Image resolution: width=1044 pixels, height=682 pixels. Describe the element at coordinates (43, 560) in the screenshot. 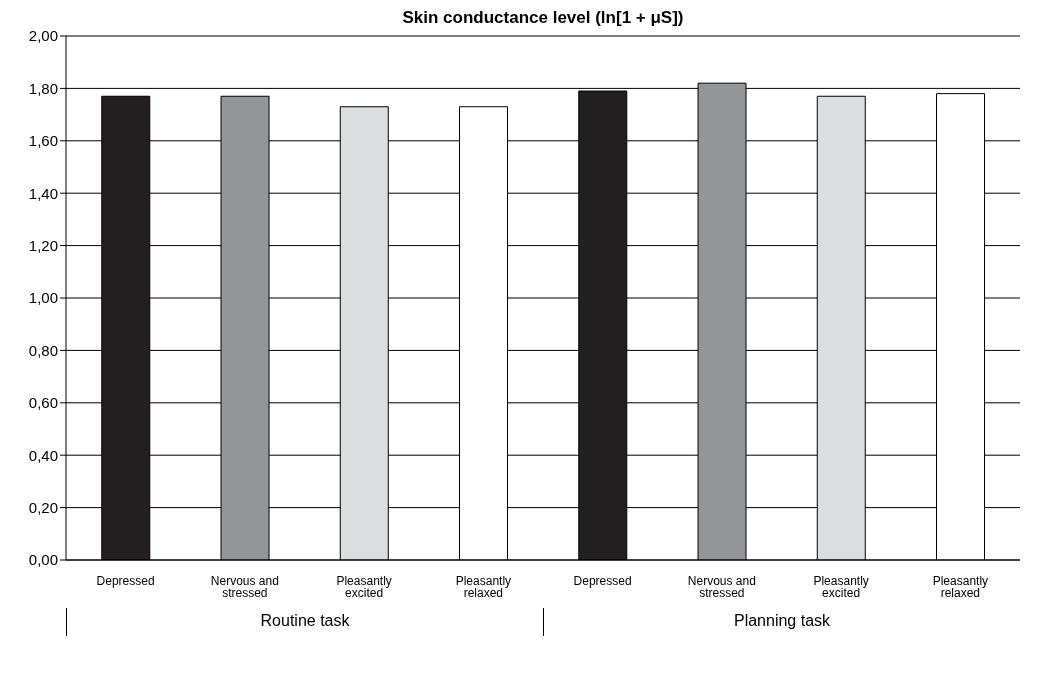

I see `y-tick-label: 0,00` at that location.